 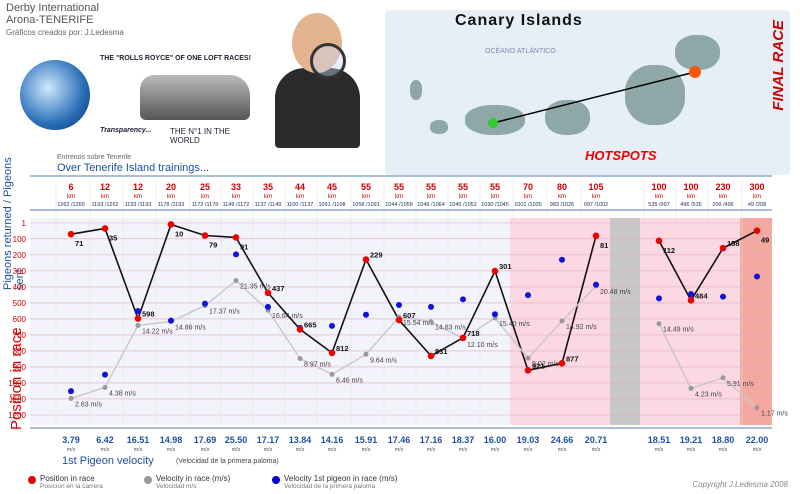 I want to click on legend-position-sub: Posicion en la carrera, so click(x=71, y=486).